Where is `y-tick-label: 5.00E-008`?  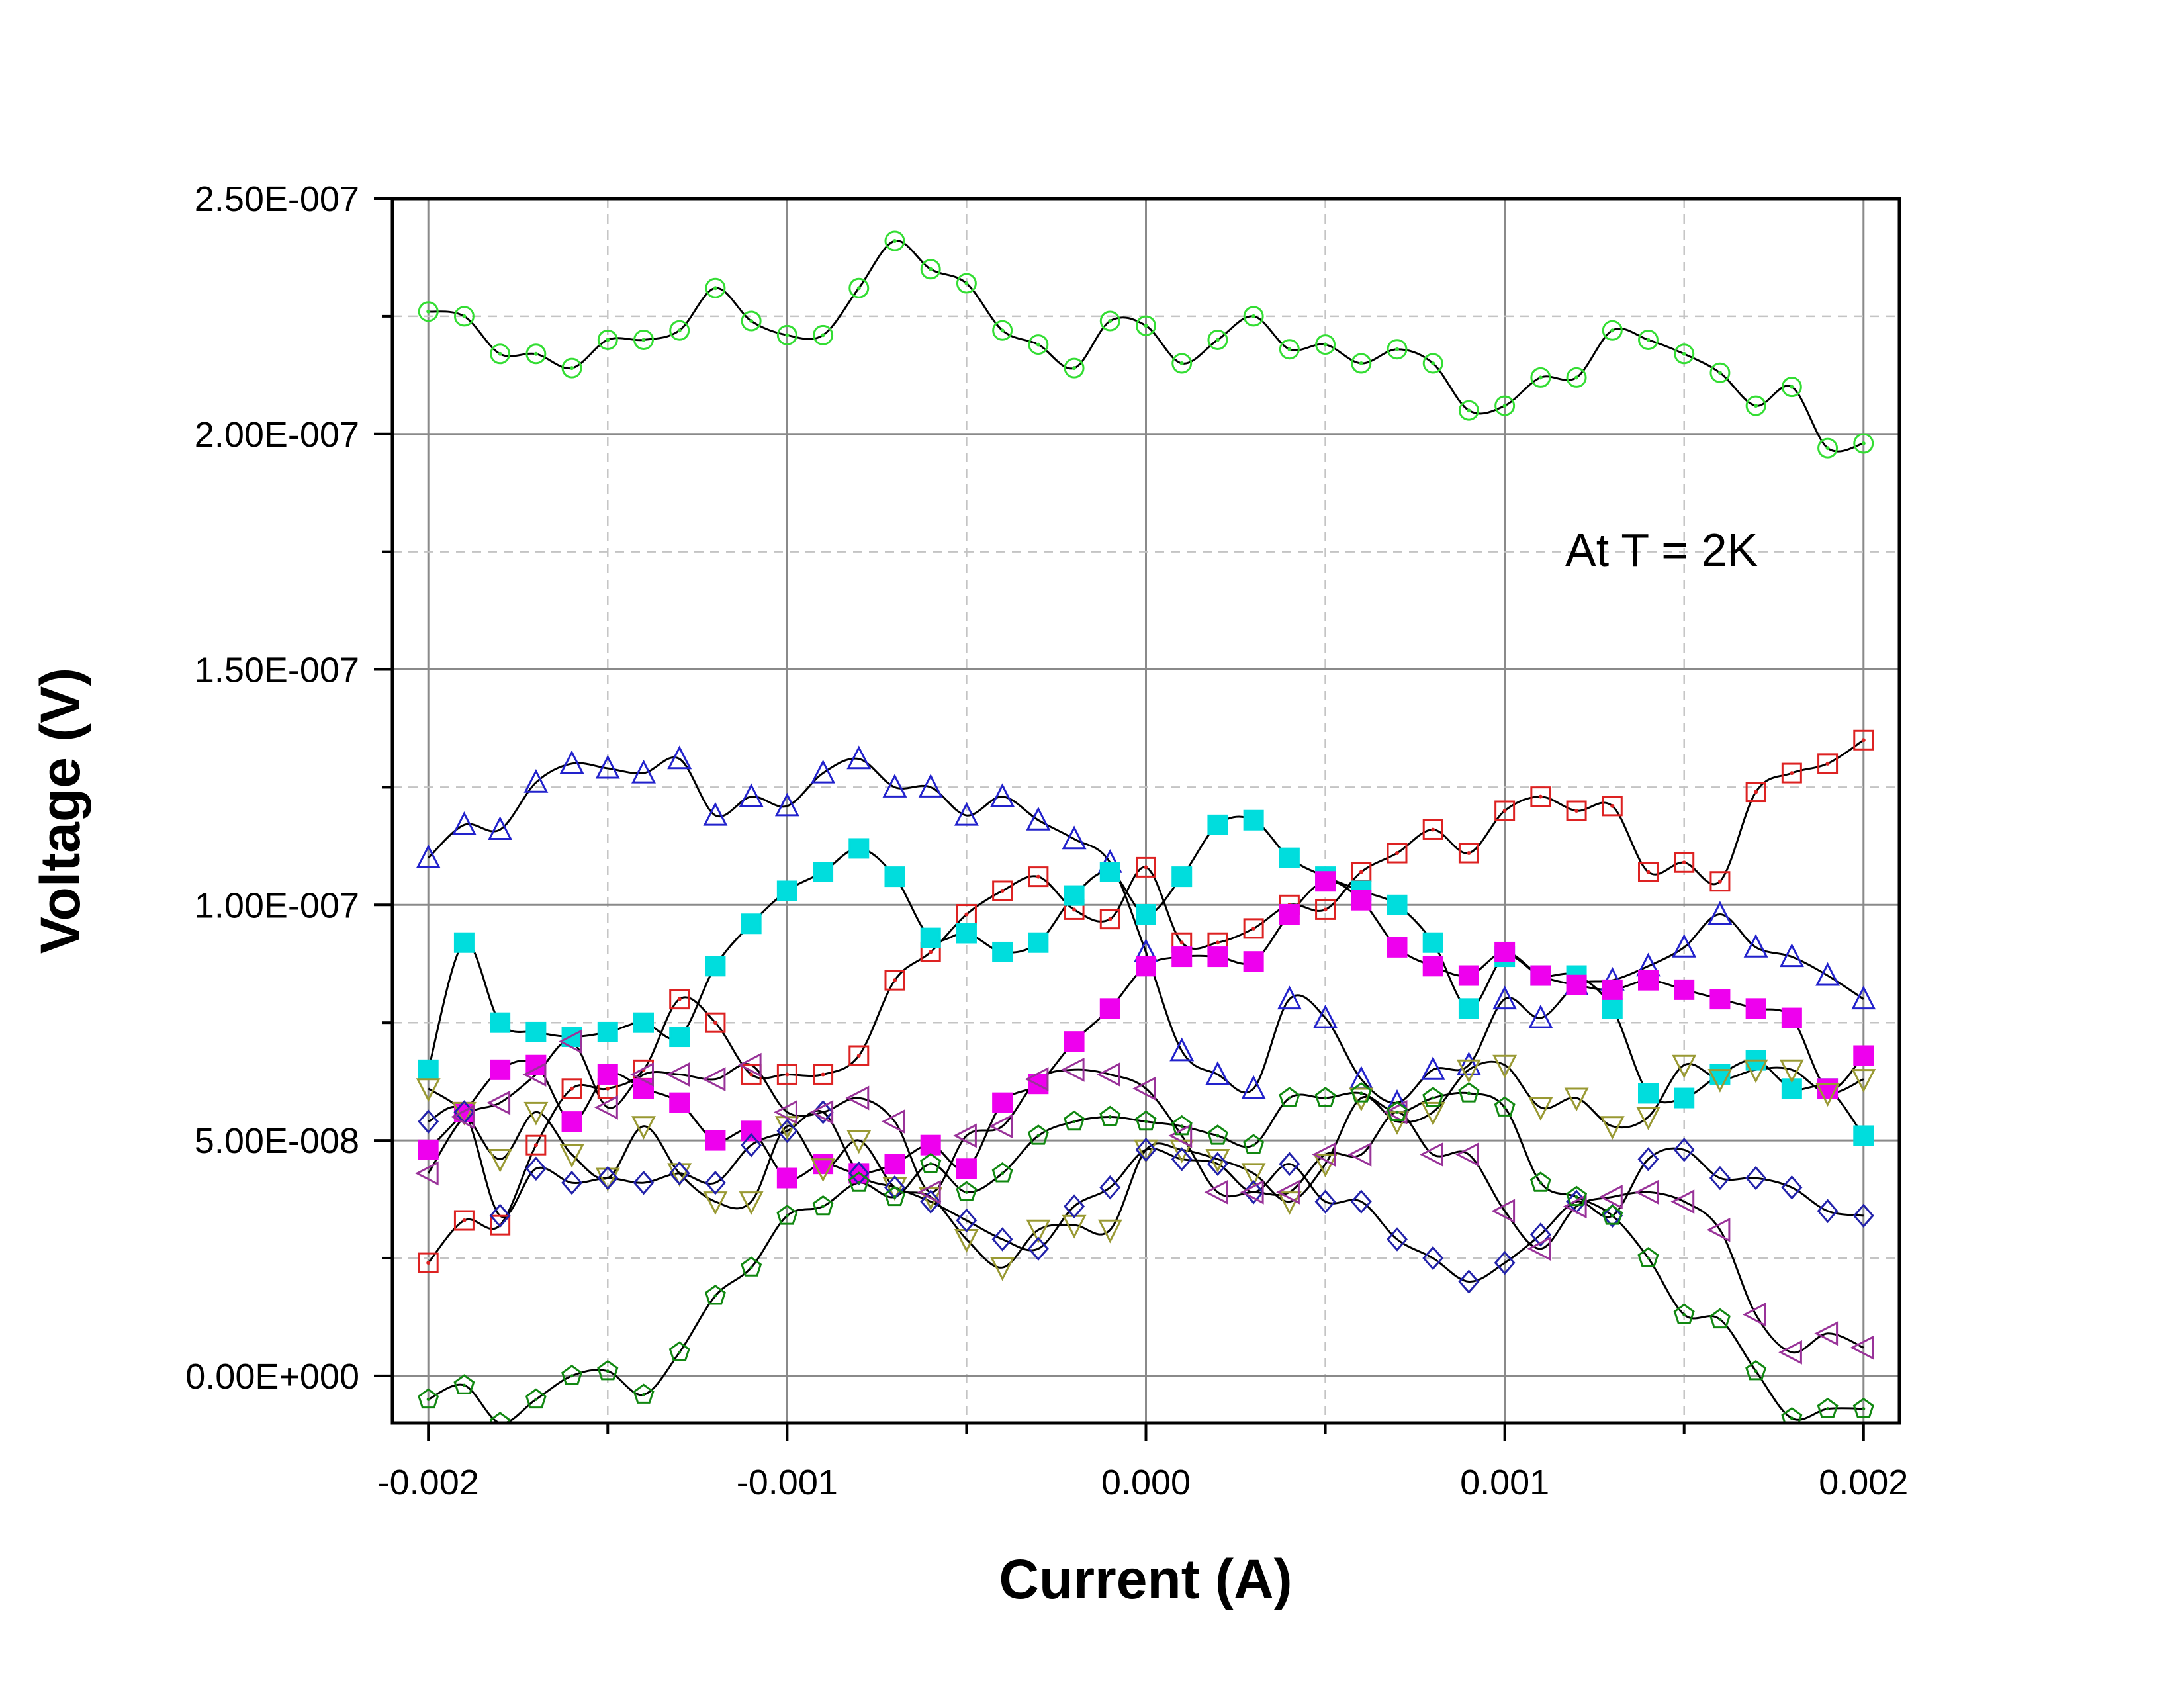
y-tick-label: 5.00E-008 is located at coordinates (277, 1141).